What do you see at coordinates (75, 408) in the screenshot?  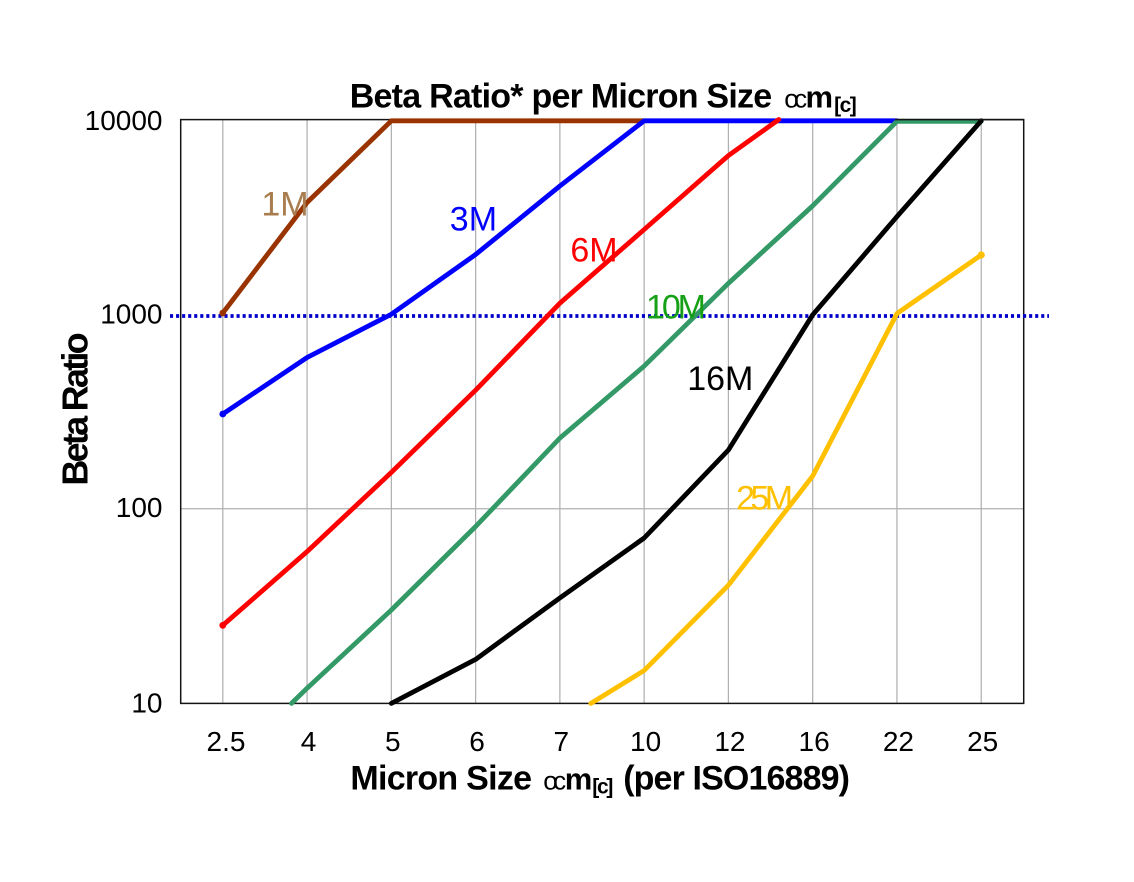 I see `svg-text: Beta Ratio` at bounding box center [75, 408].